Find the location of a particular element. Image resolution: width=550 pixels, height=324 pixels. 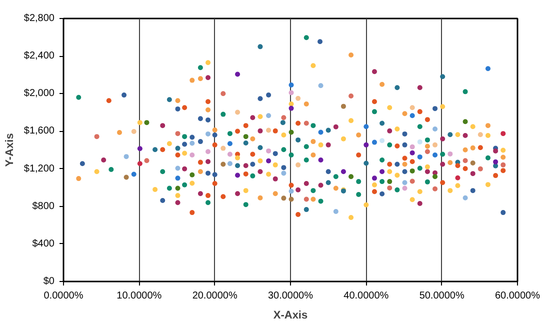

x-tick-label: 20.0000% is located at coordinates (215, 296).